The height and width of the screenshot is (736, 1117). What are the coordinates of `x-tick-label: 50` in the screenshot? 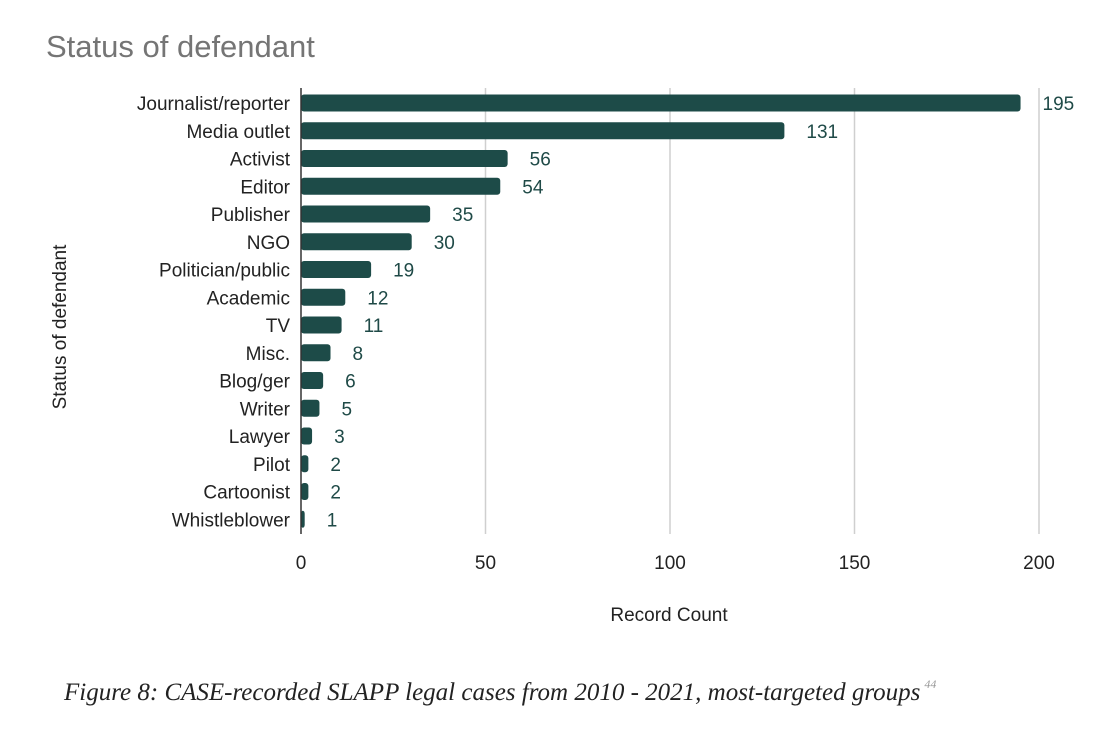 It's located at (485, 563).